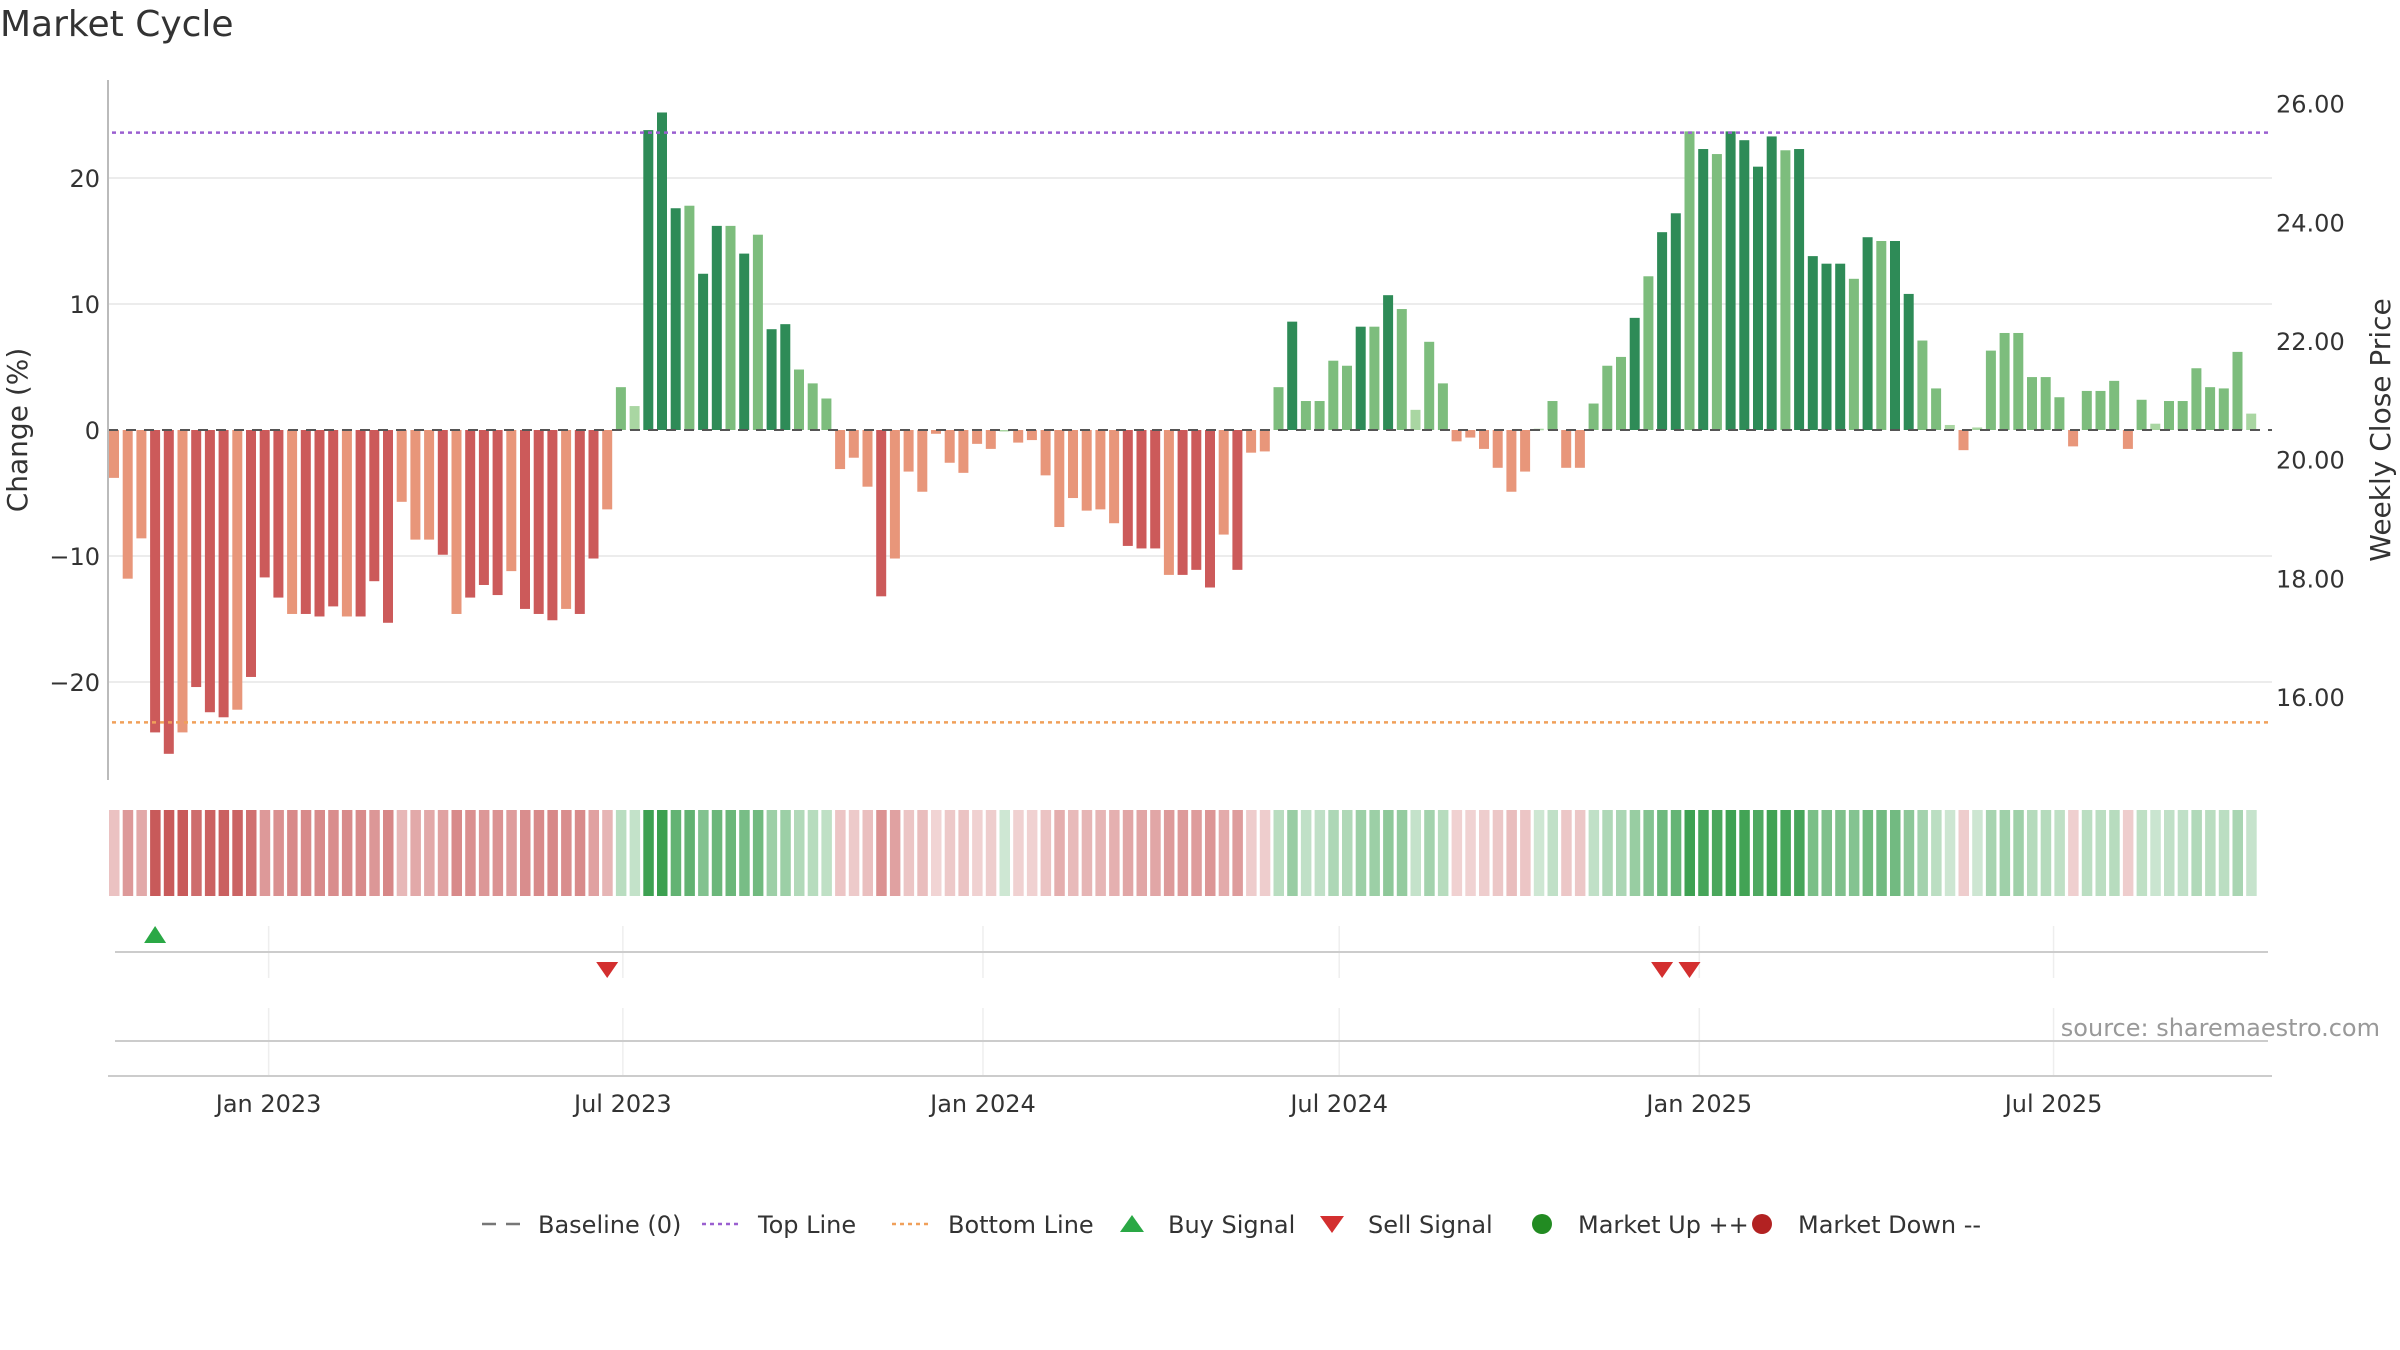 The width and height of the screenshot is (2400, 1350). Describe the element at coordinates (74, 557) in the screenshot. I see `left-y-tick-label: −10` at that location.